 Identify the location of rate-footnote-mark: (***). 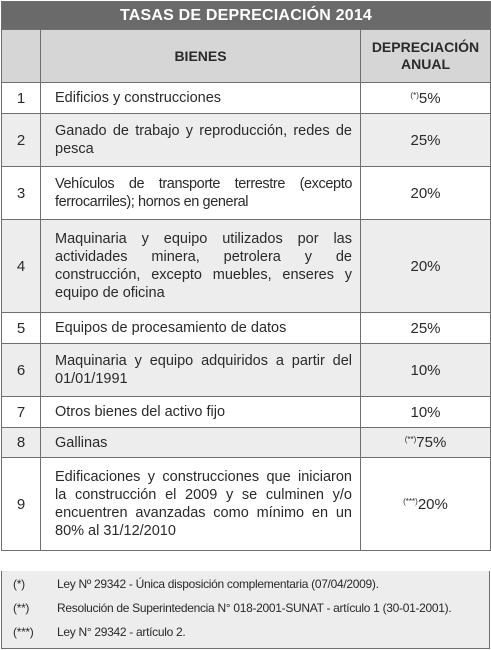
(410, 501).